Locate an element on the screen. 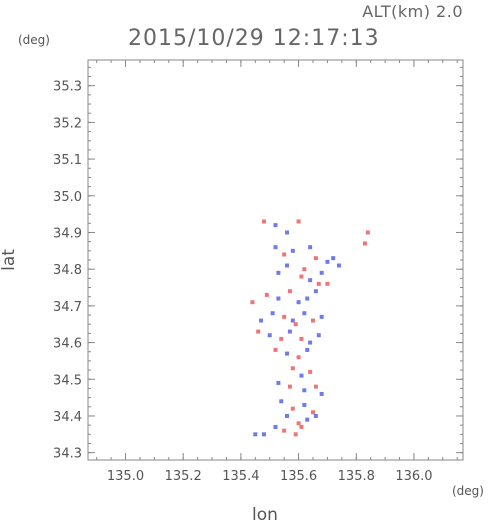 The image size is (491, 521). y-axis-label: lat is located at coordinates (9, 260).